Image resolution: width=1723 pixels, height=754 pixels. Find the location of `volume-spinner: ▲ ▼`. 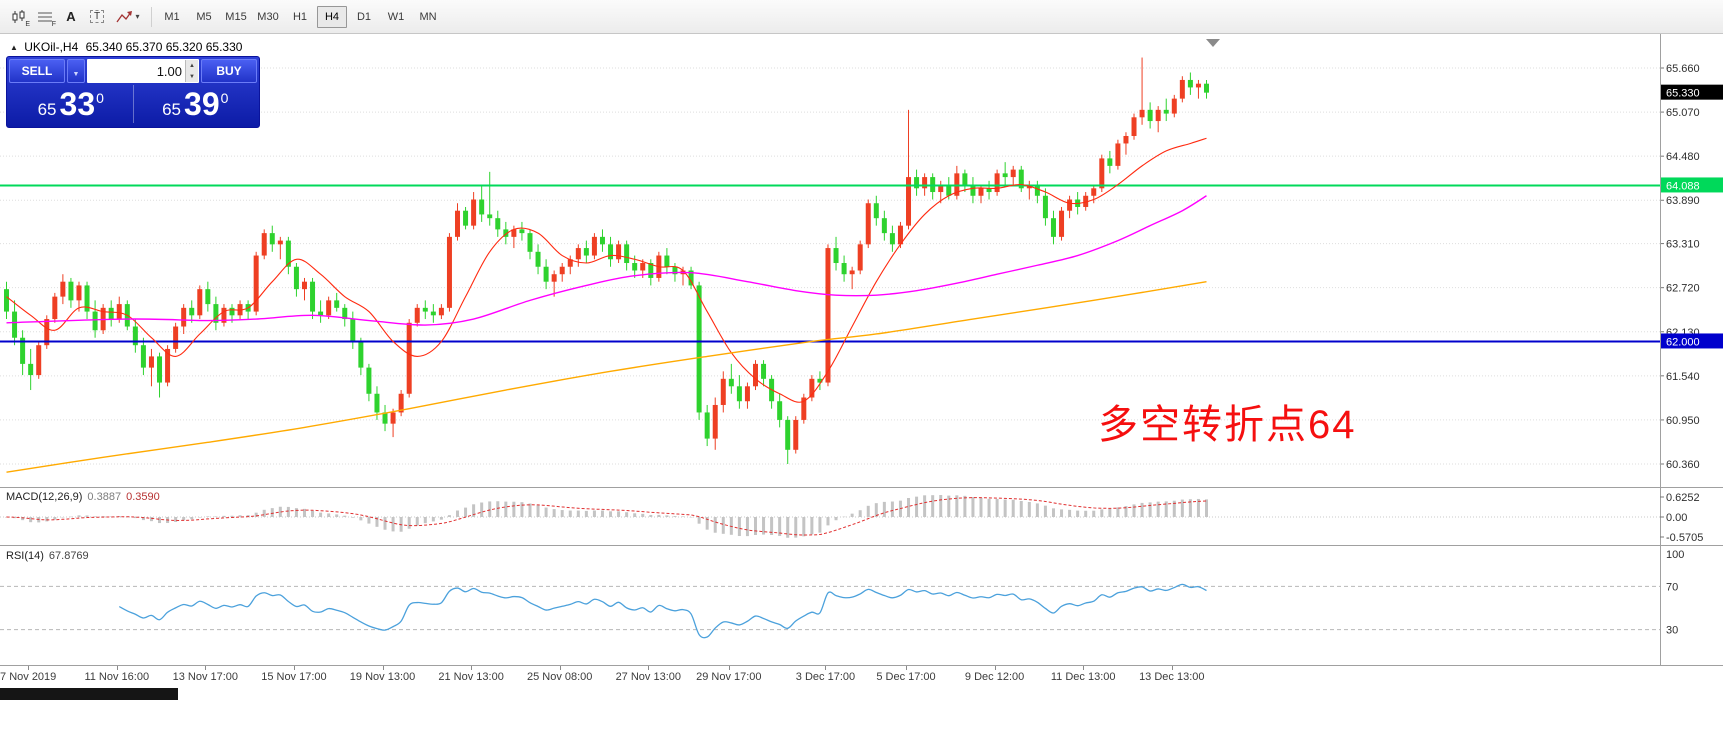

volume-spinner: ▲ ▼ is located at coordinates (191, 71).